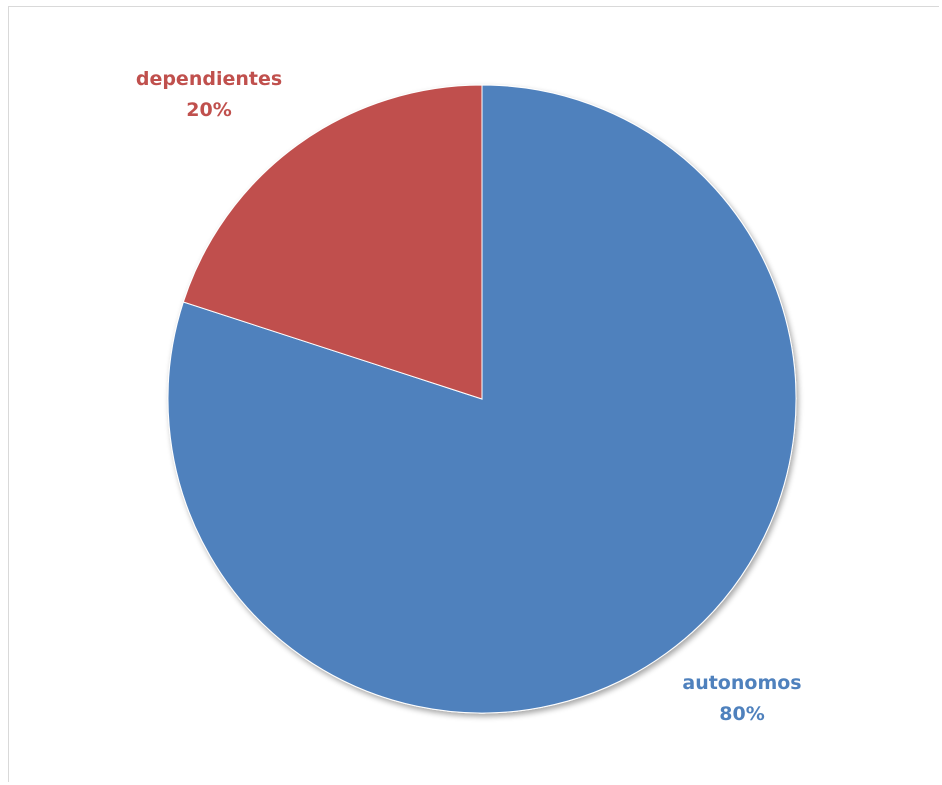  What do you see at coordinates (332, 242) in the screenshot?
I see `pie-slice-dependientes` at bounding box center [332, 242].